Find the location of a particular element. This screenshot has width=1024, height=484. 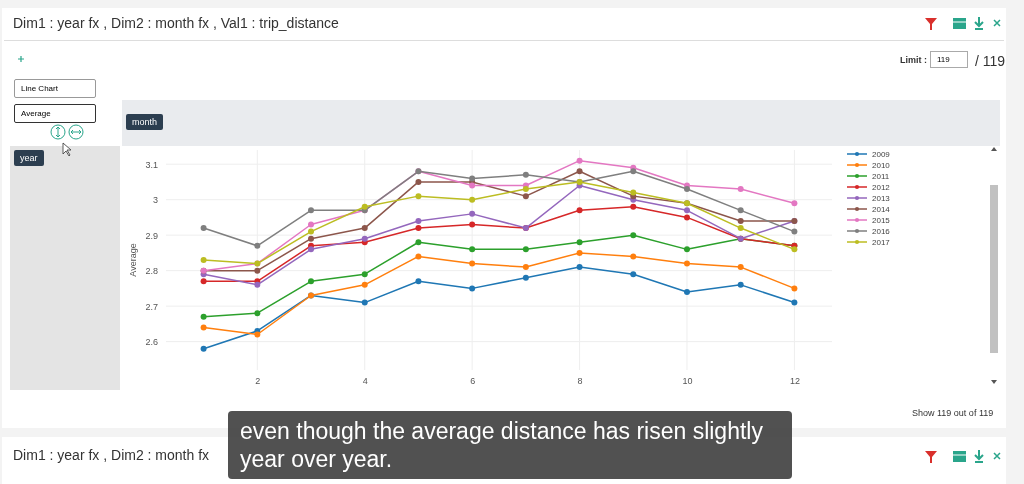

x-tick-label: 6 is located at coordinates (473, 381).